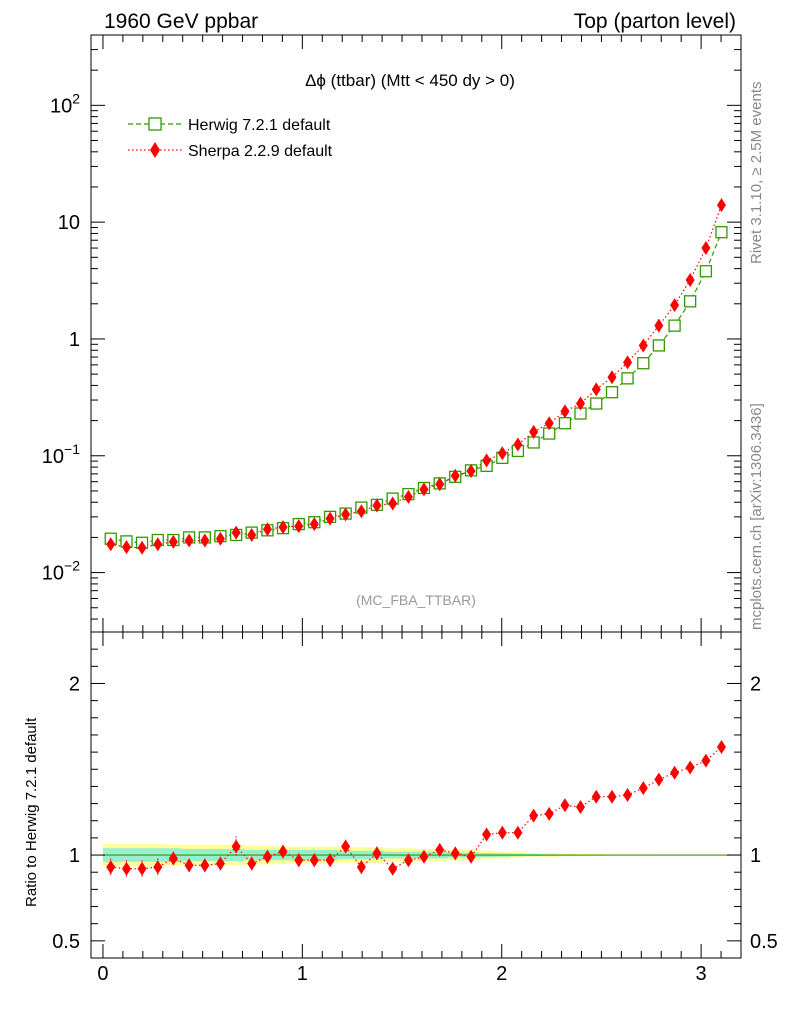 The height and width of the screenshot is (1024, 786). Describe the element at coordinates (401, 974) in the screenshot. I see `x-tick-labels: 0 1 2 3` at that location.